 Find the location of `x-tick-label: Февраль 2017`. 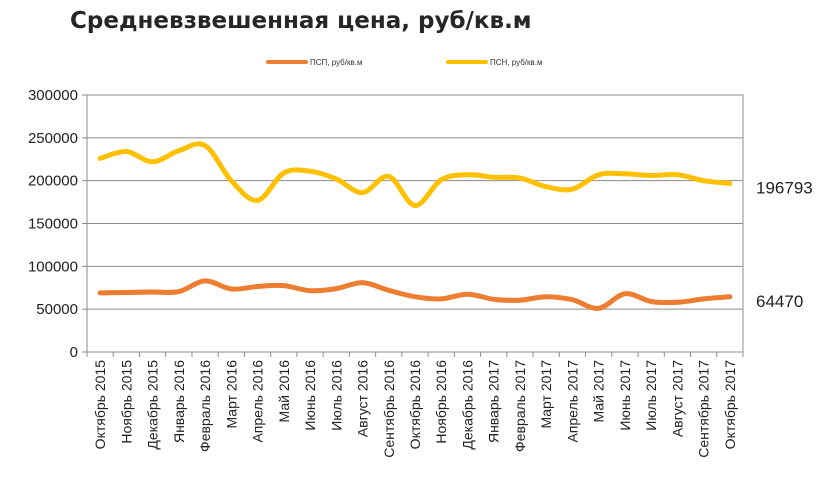

x-tick-label: Февраль 2017 is located at coordinates (520, 406).